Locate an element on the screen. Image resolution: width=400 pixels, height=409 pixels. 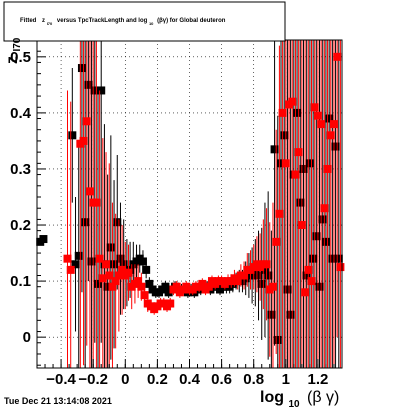
x-tick-label: 1.2 is located at coordinates (317, 379).